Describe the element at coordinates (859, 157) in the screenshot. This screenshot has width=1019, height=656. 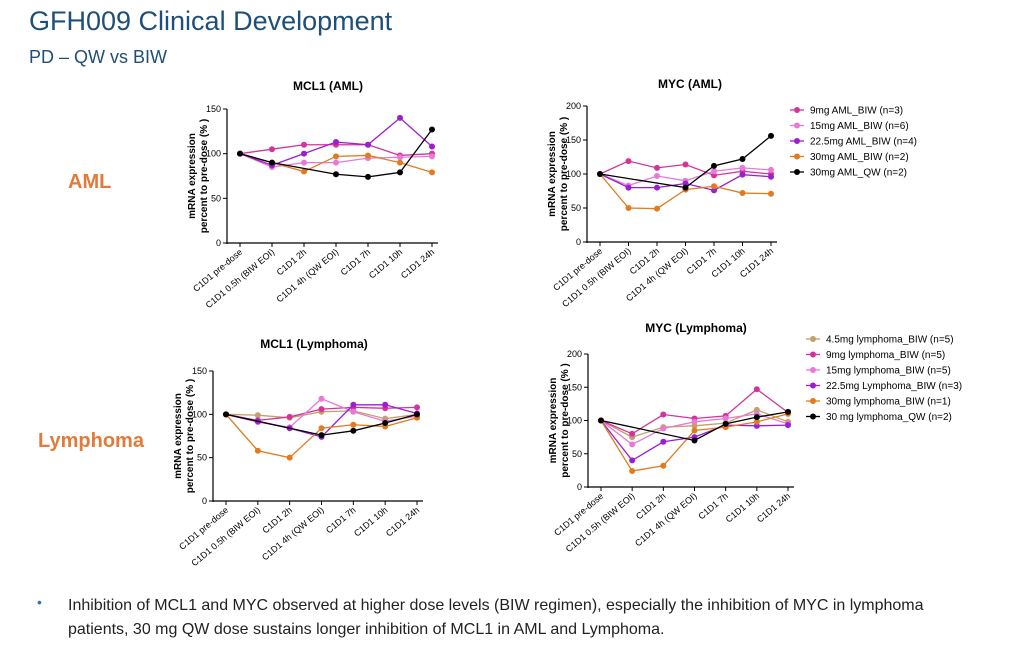
I see `legend-label: 30mg AML_BIW (n=2)` at that location.